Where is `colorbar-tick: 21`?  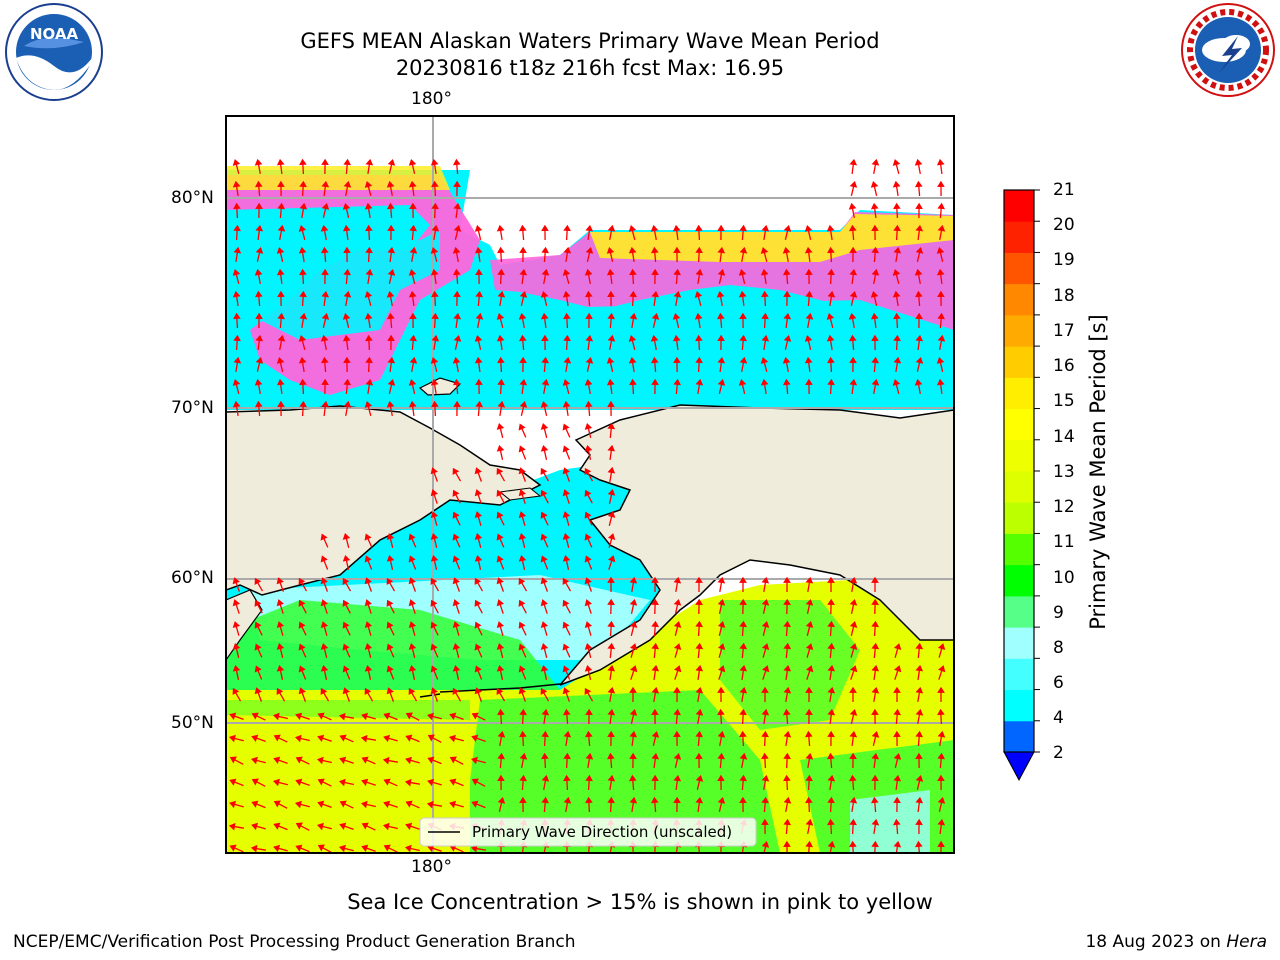 colorbar-tick: 21 is located at coordinates (1064, 190).